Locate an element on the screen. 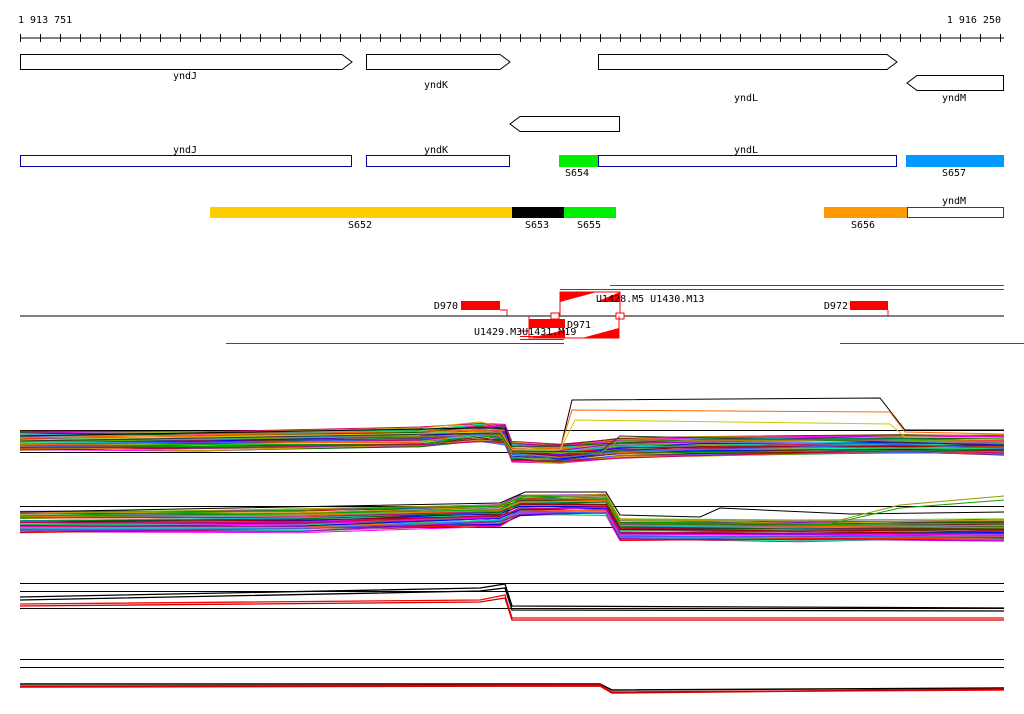  segment-s656 is located at coordinates (865, 212).